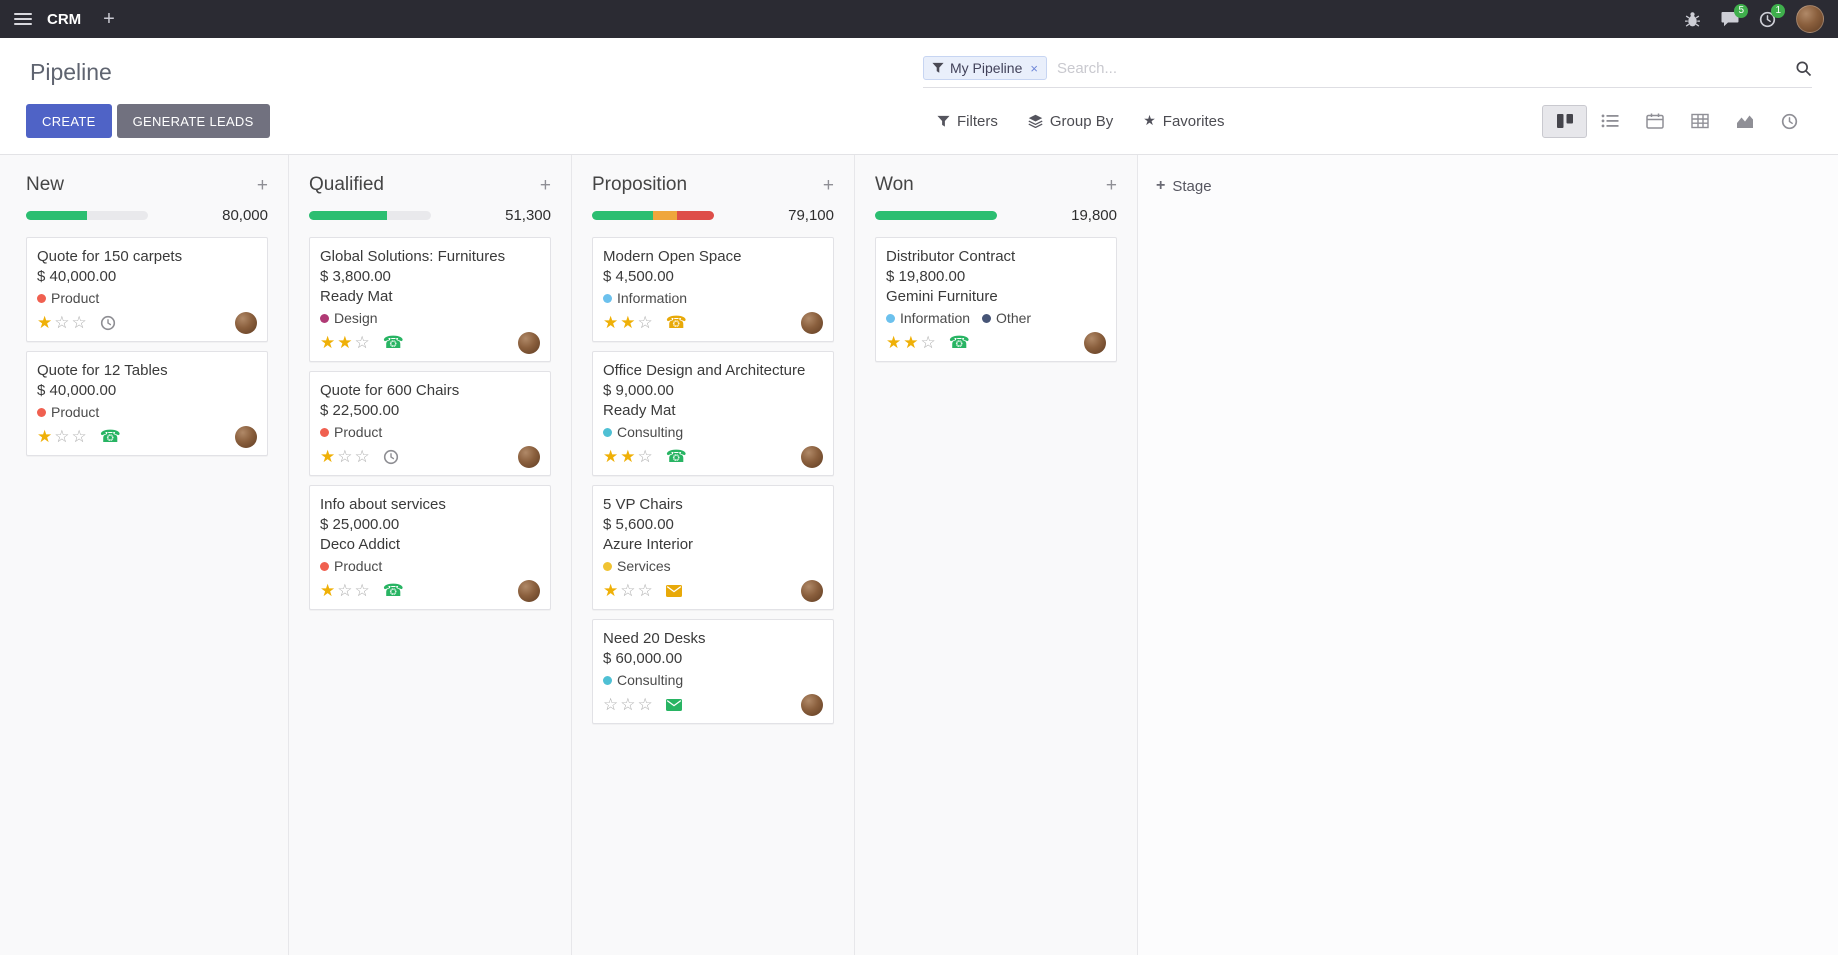  I want to click on messages-icon: 5, so click(1734, 15).